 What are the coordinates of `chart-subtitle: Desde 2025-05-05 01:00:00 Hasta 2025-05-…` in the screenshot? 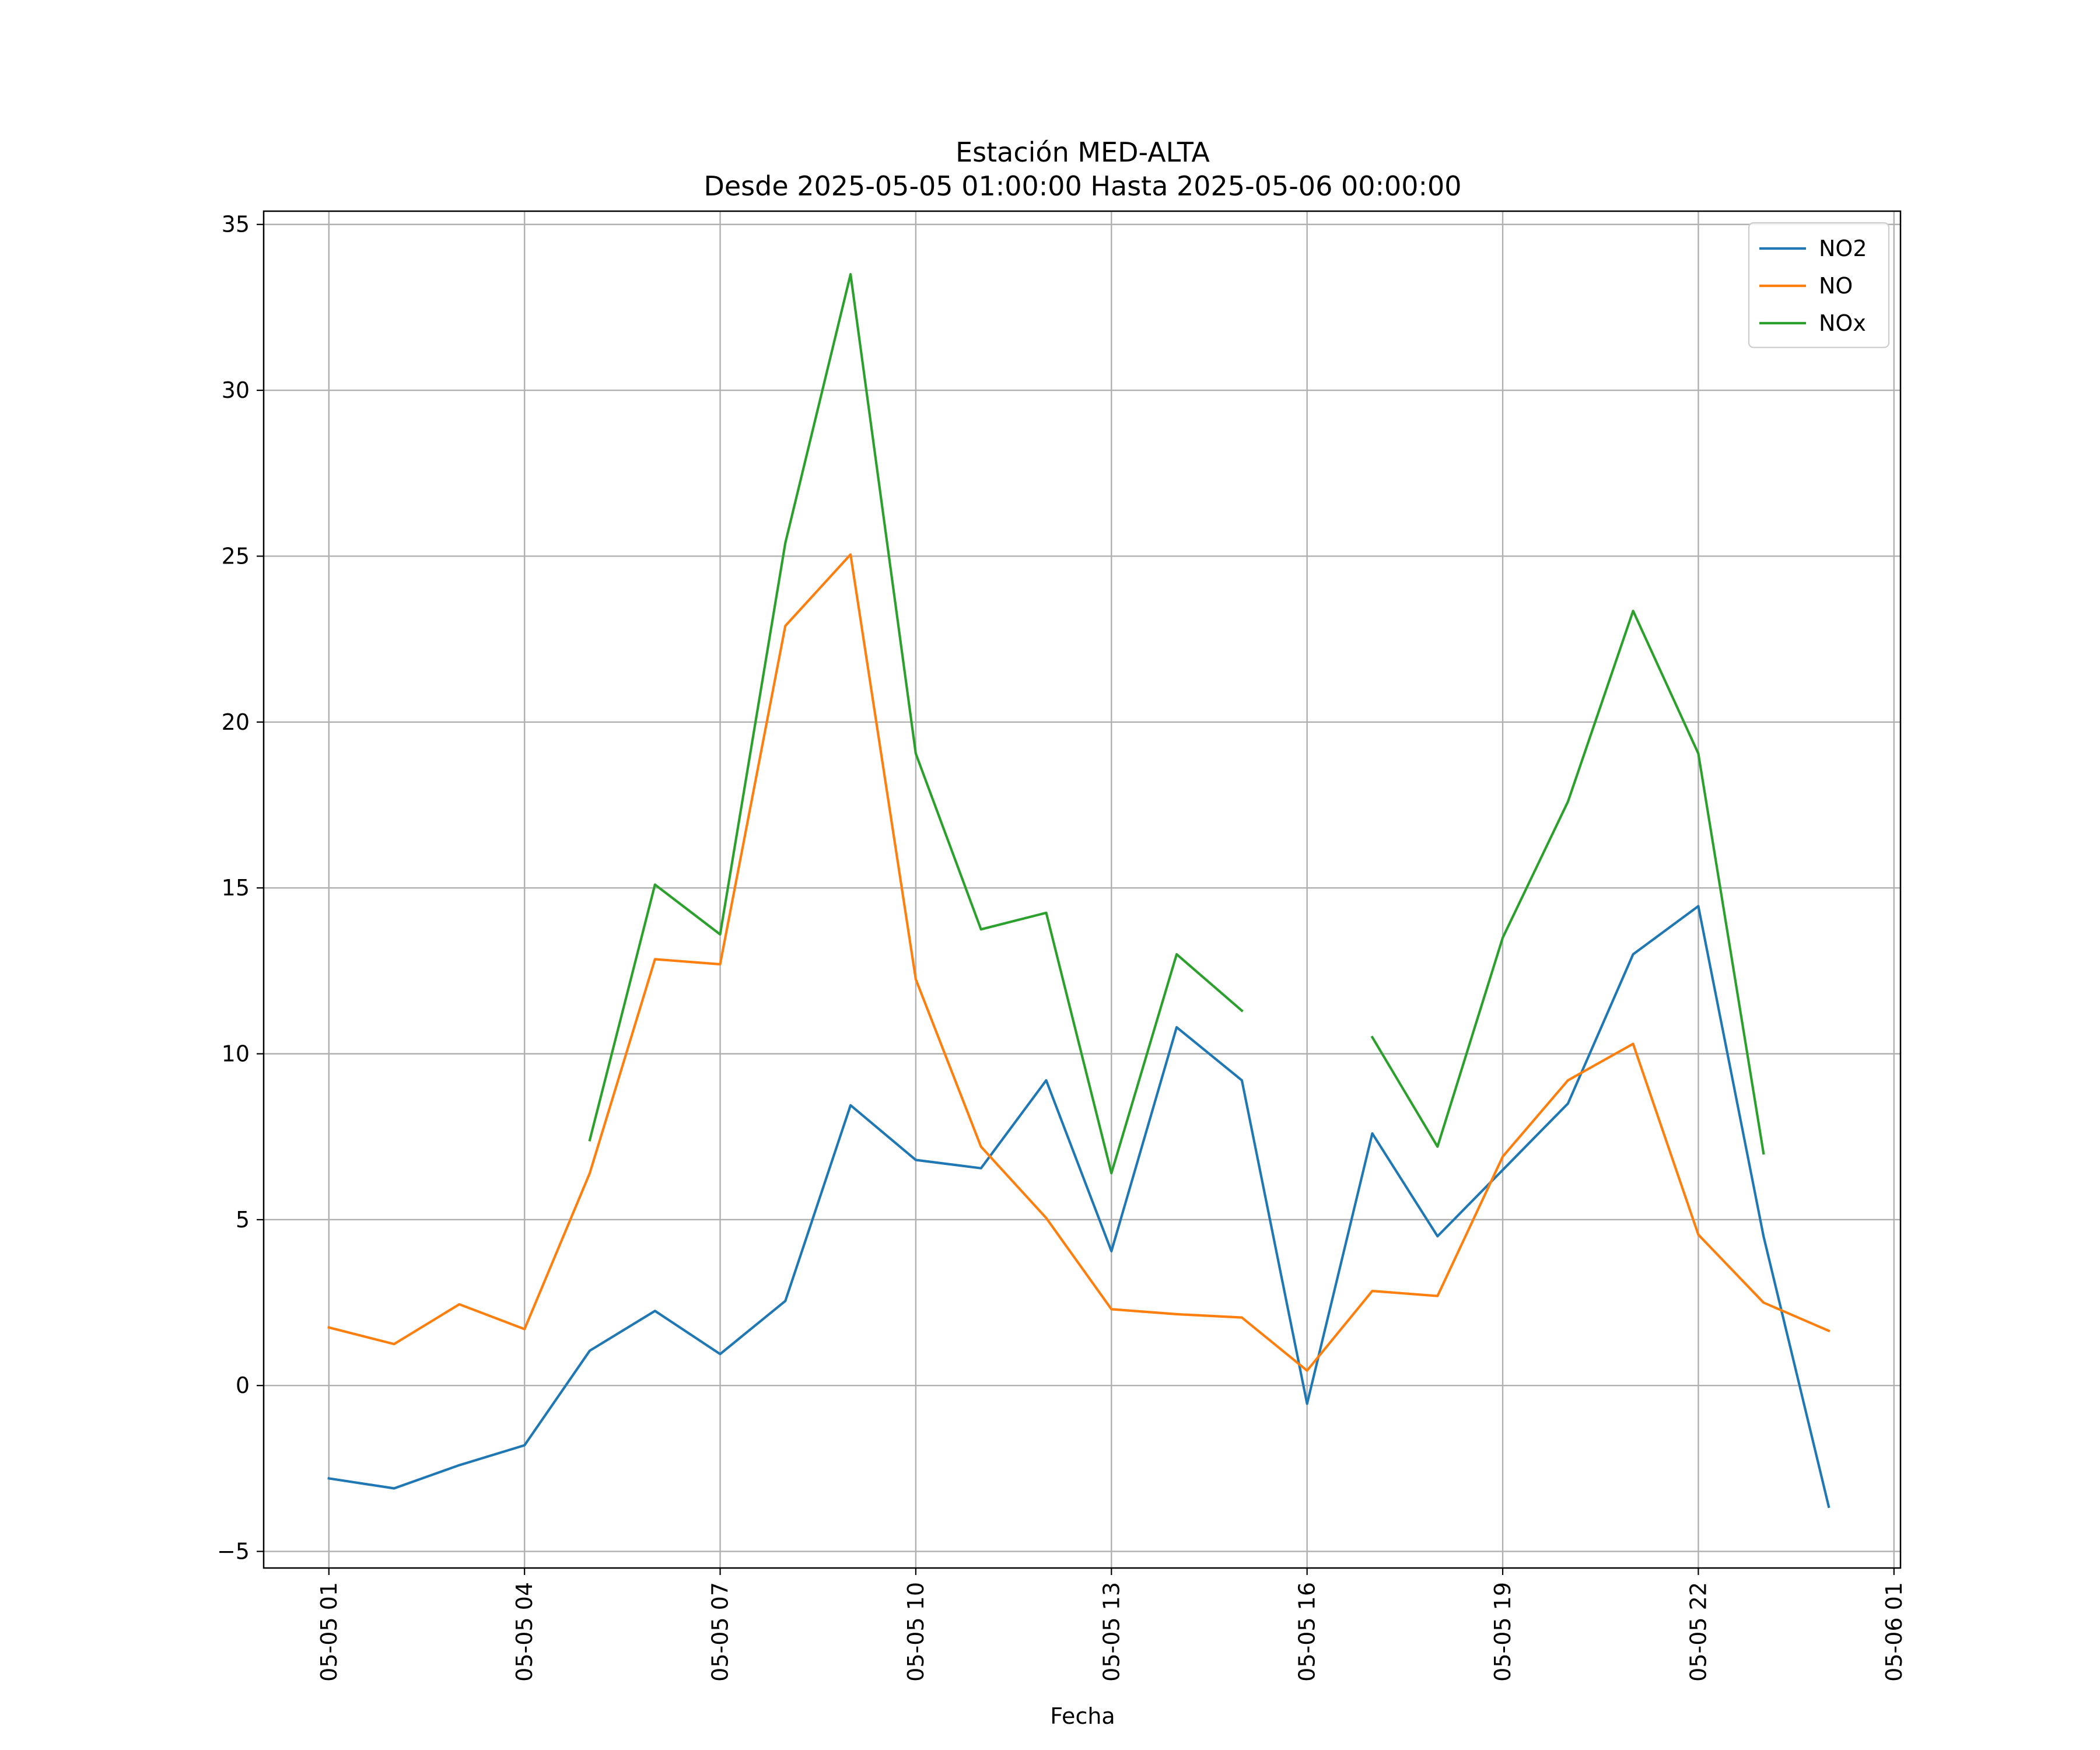 It's located at (1082, 186).